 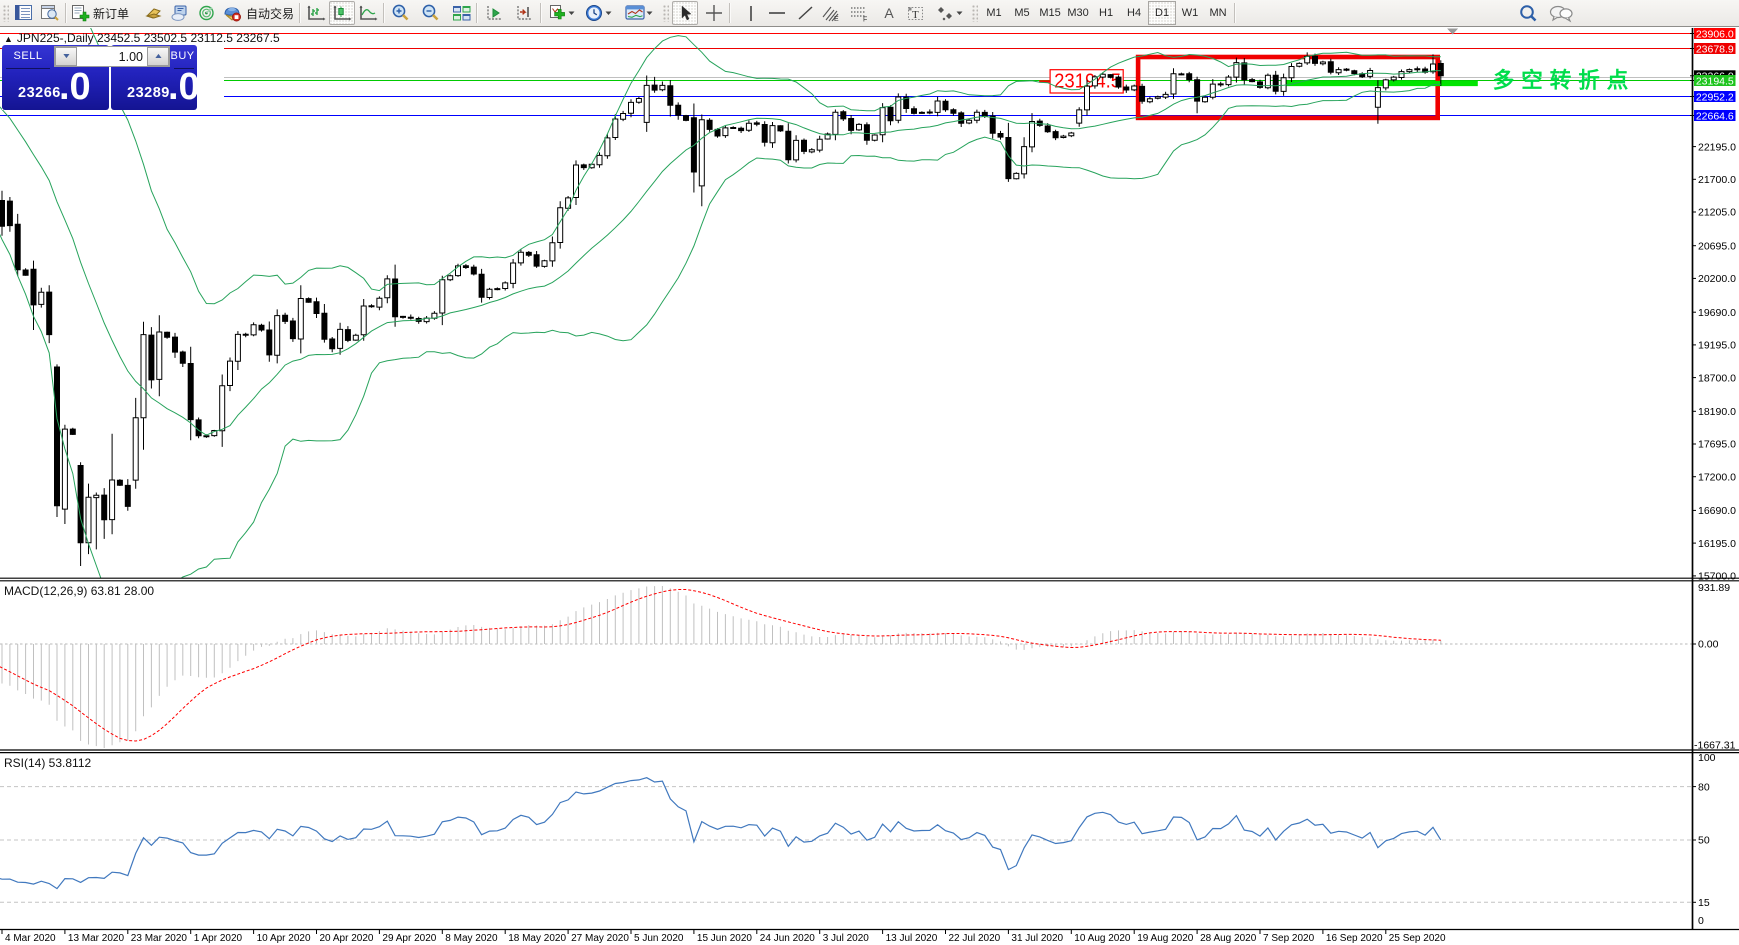 I want to click on timeframe-button-d1: D1, so click(x=1162, y=13).